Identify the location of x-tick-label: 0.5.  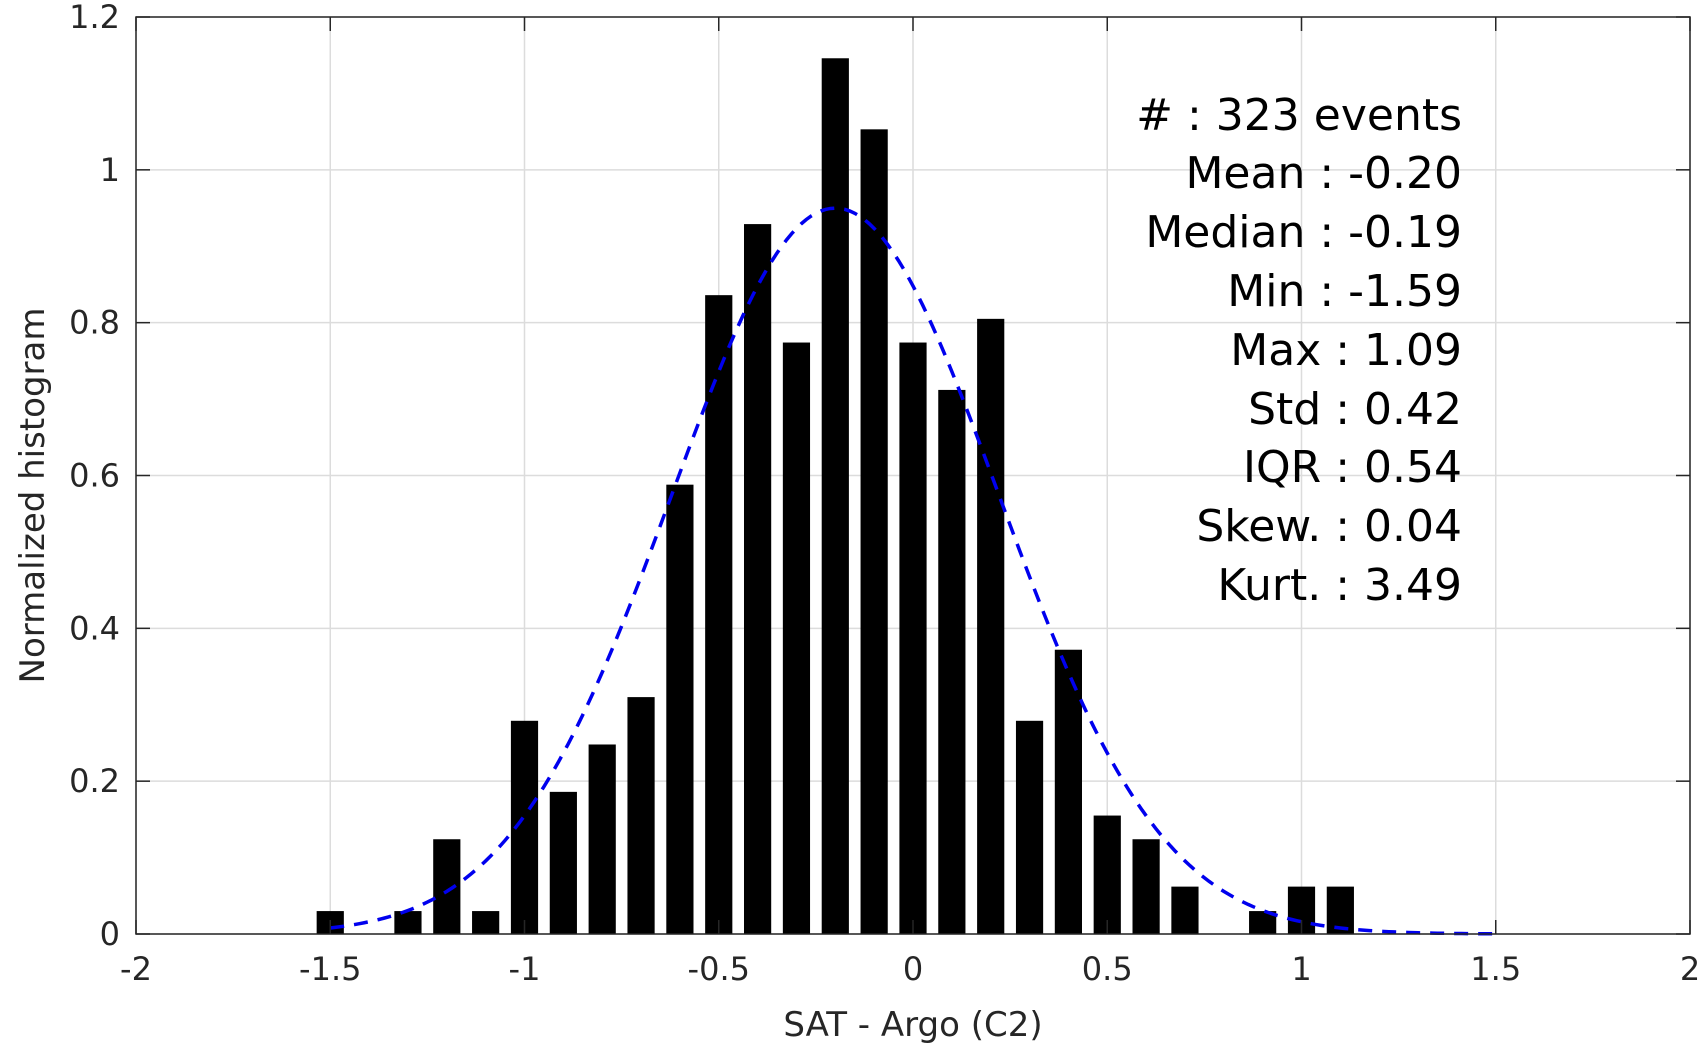
(1107, 969).